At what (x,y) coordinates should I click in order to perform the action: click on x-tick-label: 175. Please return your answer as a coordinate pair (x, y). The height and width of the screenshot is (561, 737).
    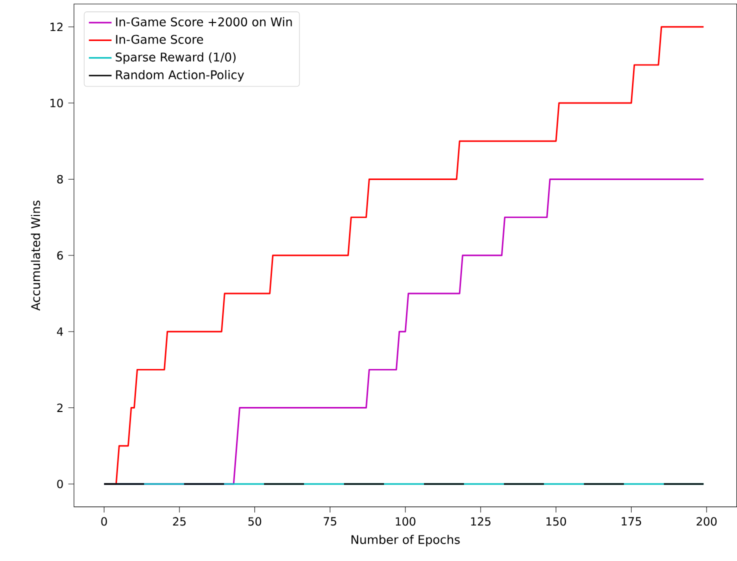
    Looking at the image, I should click on (632, 521).